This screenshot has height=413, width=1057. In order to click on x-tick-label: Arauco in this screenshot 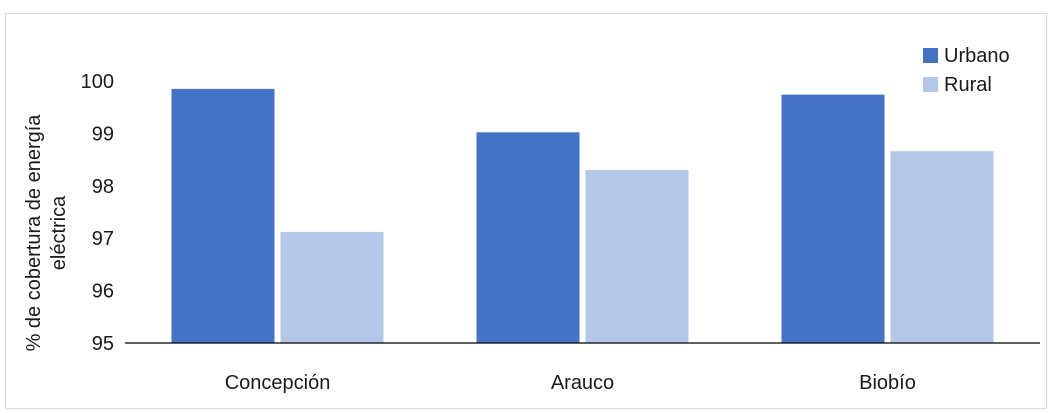, I will do `click(582, 383)`.